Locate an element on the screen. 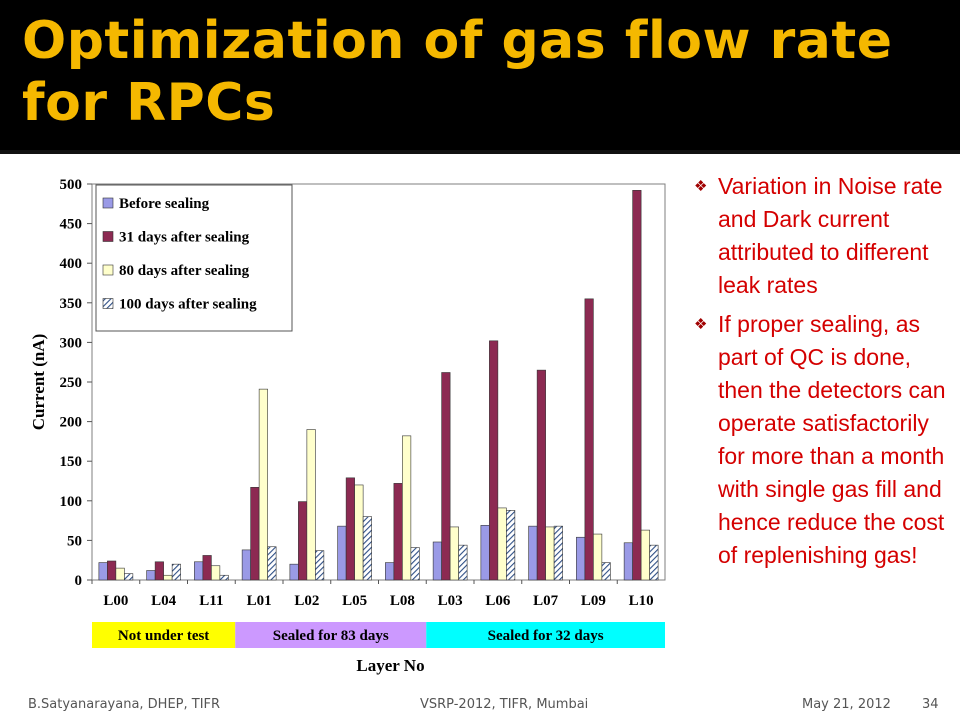 This screenshot has height=720, width=960. title-divider is located at coordinates (480, 152).